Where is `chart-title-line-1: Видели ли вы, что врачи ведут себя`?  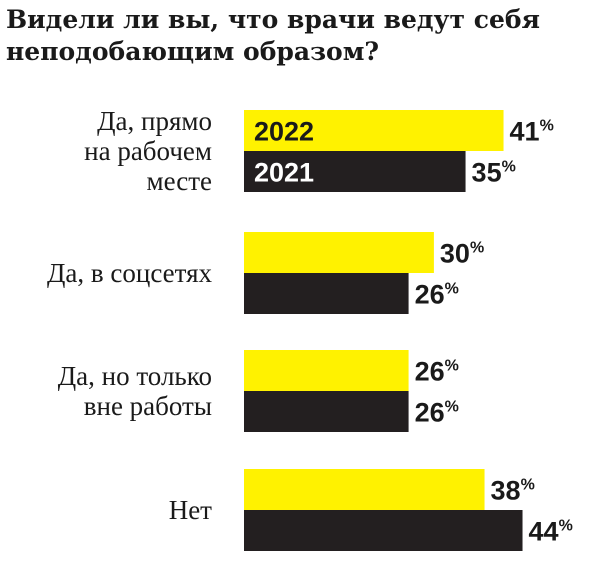
chart-title-line-1: Видели ли вы, что врачи ведут себя is located at coordinates (273, 19).